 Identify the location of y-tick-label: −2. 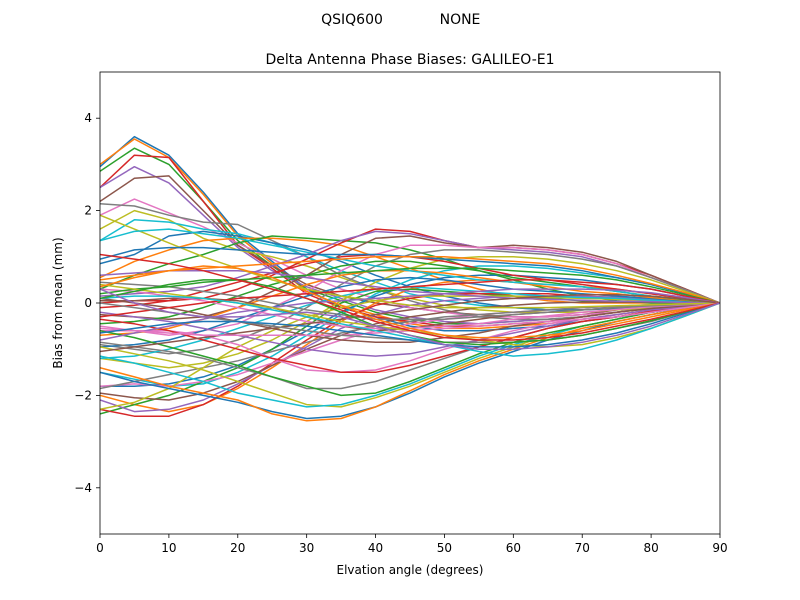
(83, 395).